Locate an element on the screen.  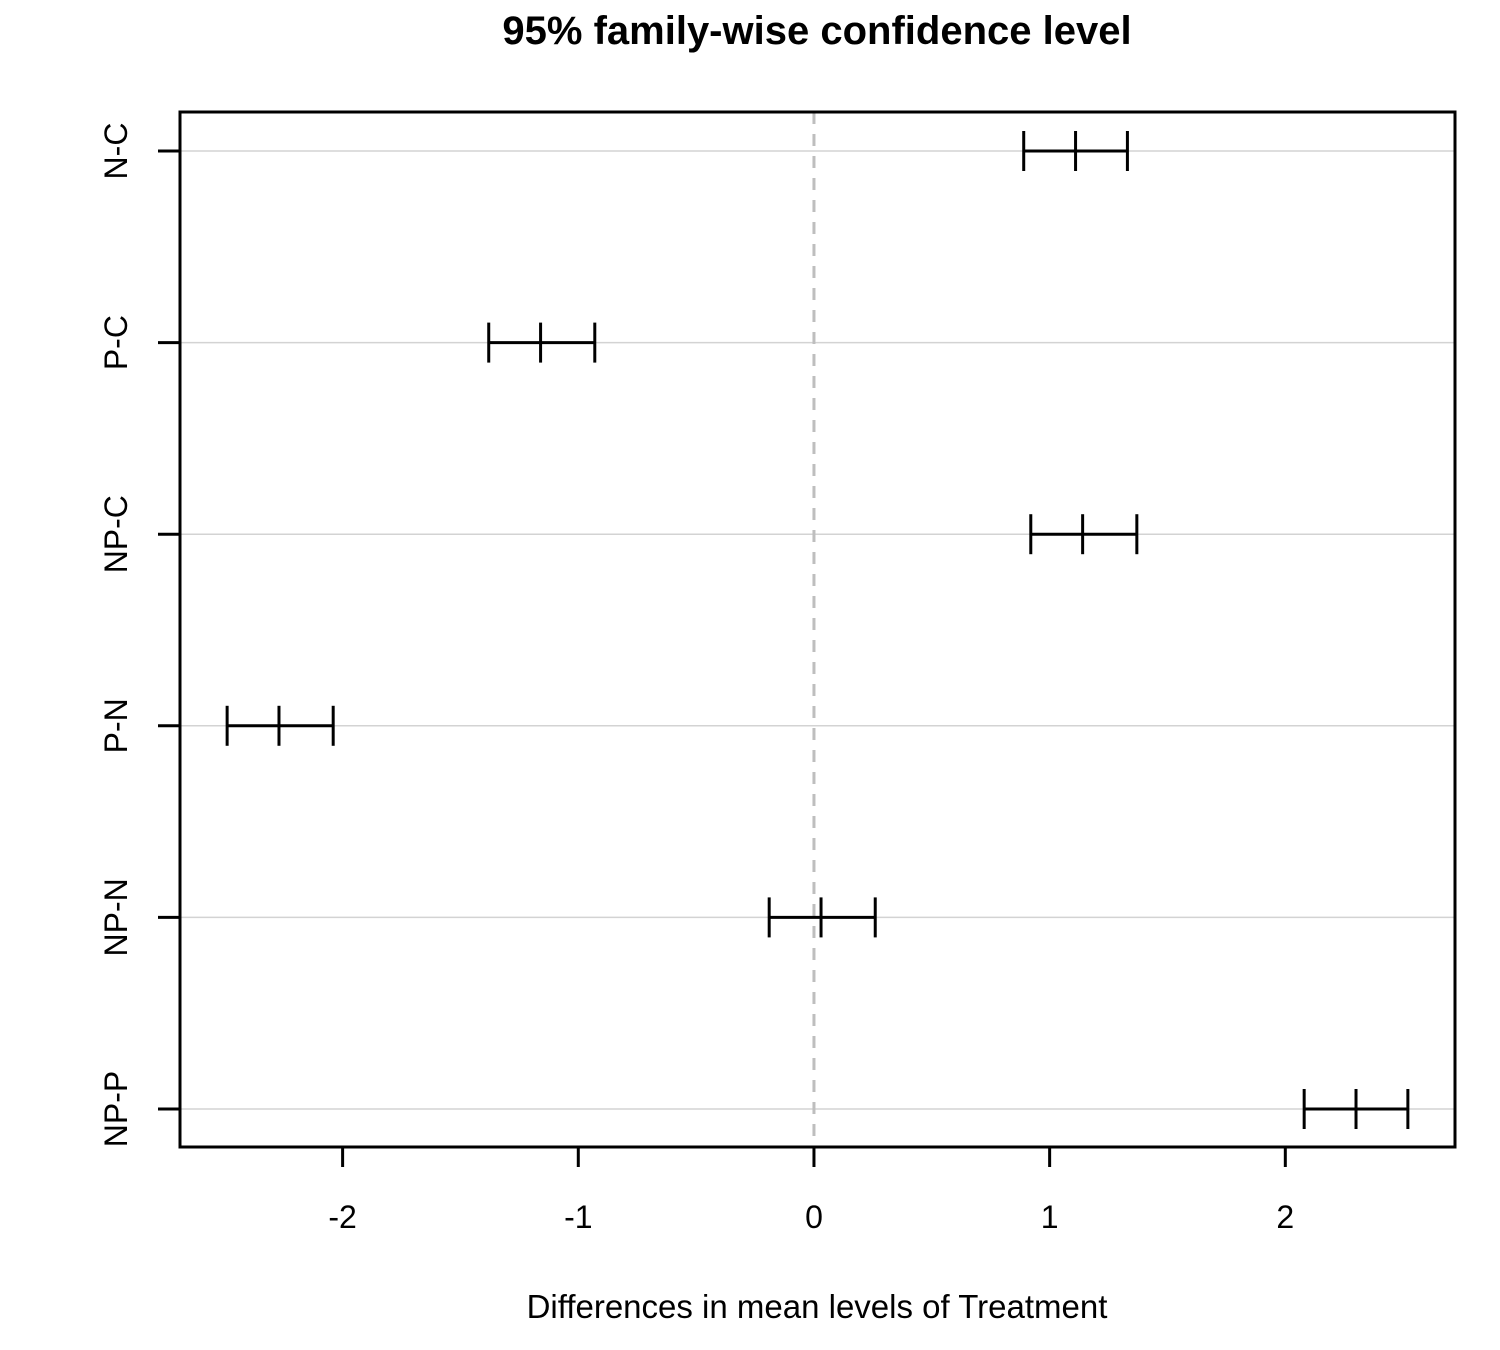
interval-np-p is located at coordinates (1356, 1109).